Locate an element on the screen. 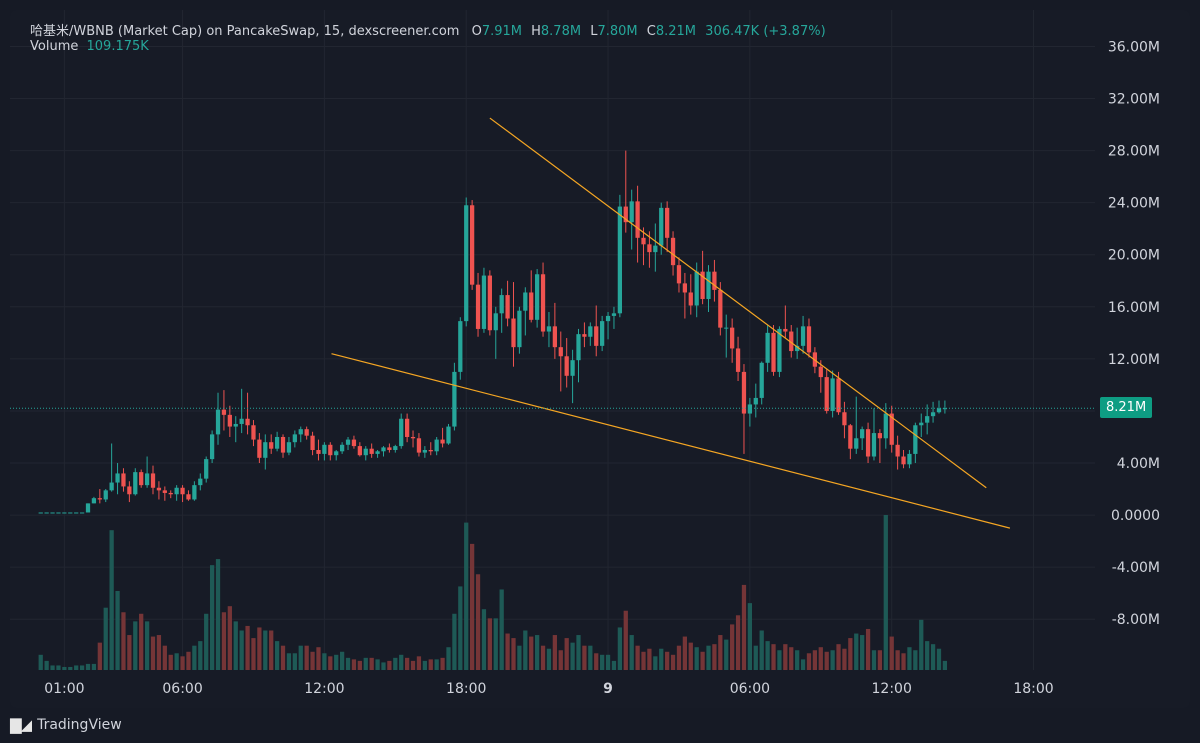  x-tick-label: 9 is located at coordinates (608, 689).